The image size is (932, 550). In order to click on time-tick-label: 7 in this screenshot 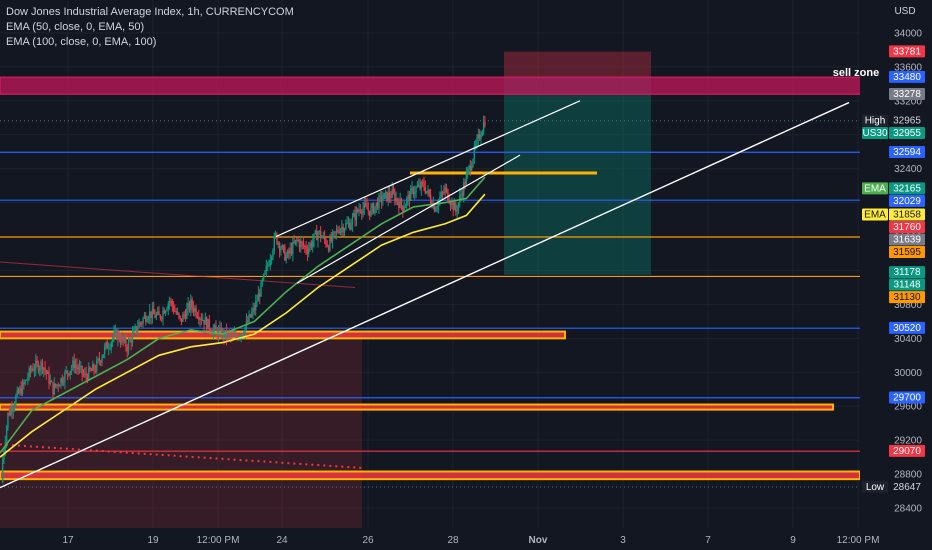, I will do `click(708, 540)`.